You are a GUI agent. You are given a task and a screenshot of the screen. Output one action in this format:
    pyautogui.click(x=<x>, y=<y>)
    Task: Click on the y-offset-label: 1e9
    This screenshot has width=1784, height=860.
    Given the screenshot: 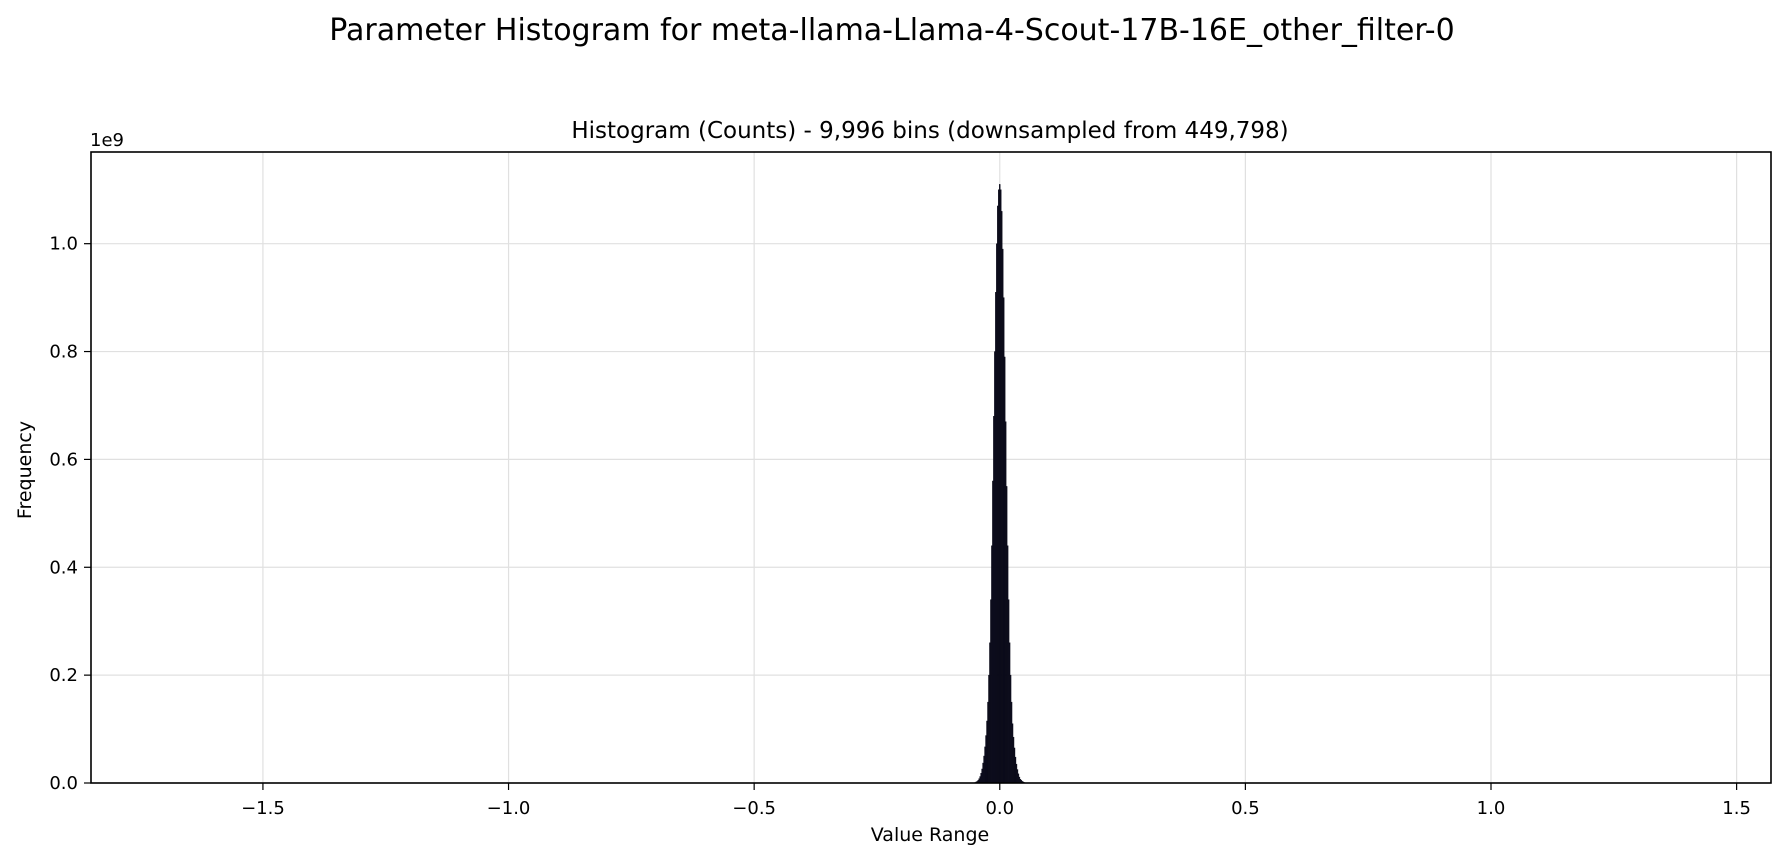 What is the action you would take?
    pyautogui.click(x=107, y=140)
    